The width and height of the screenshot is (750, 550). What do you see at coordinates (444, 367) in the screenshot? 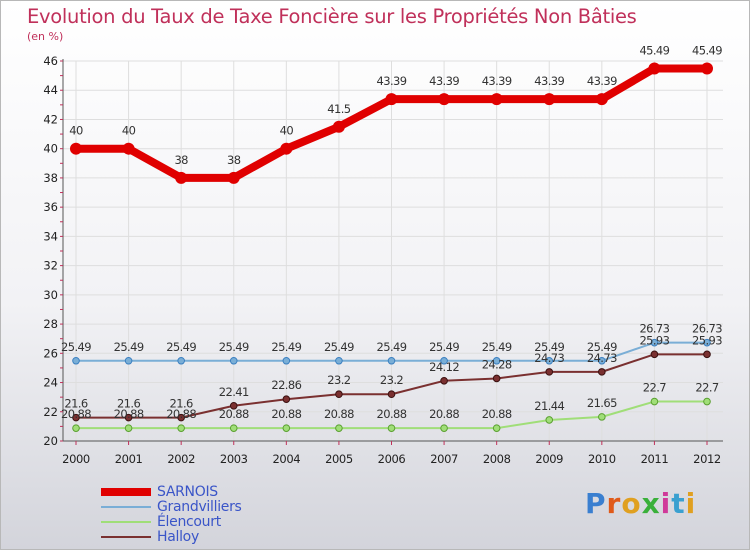
I see `data-label: 24.12` at bounding box center [444, 367].